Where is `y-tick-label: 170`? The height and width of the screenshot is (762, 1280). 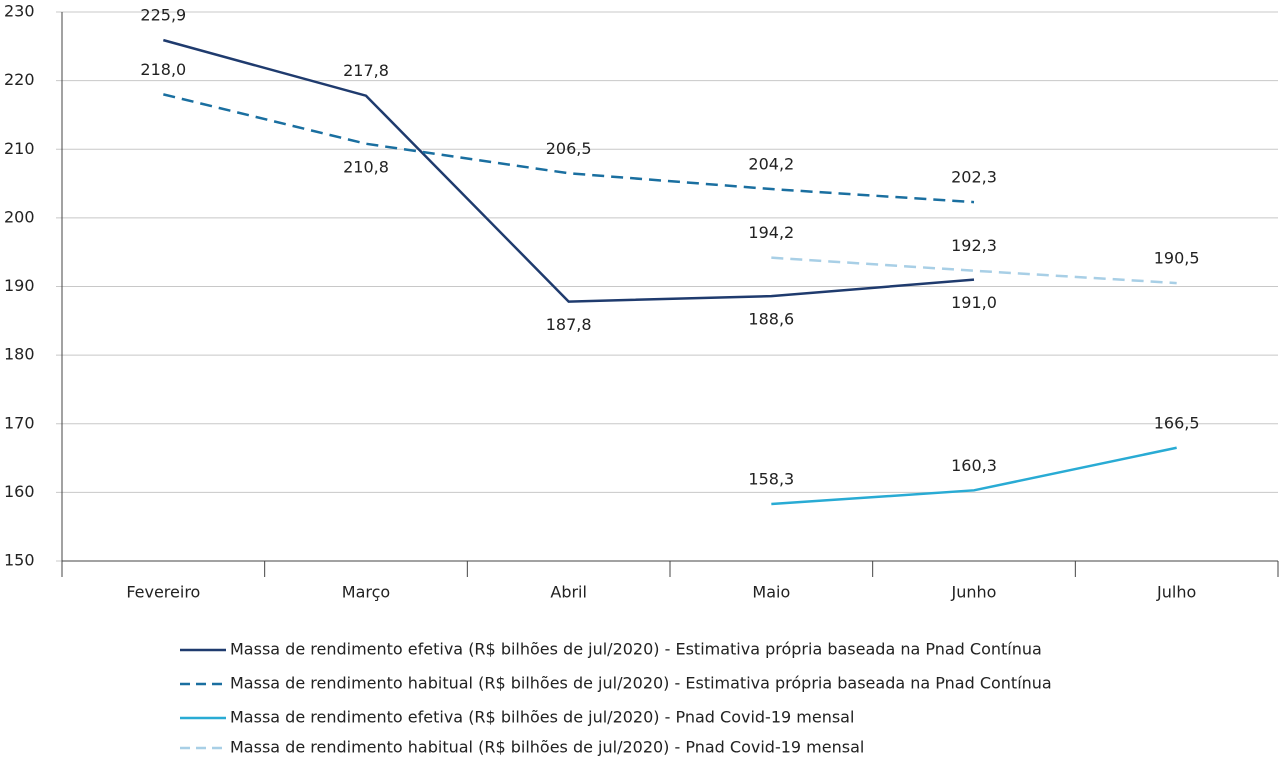 y-tick-label: 170 is located at coordinates (19, 422).